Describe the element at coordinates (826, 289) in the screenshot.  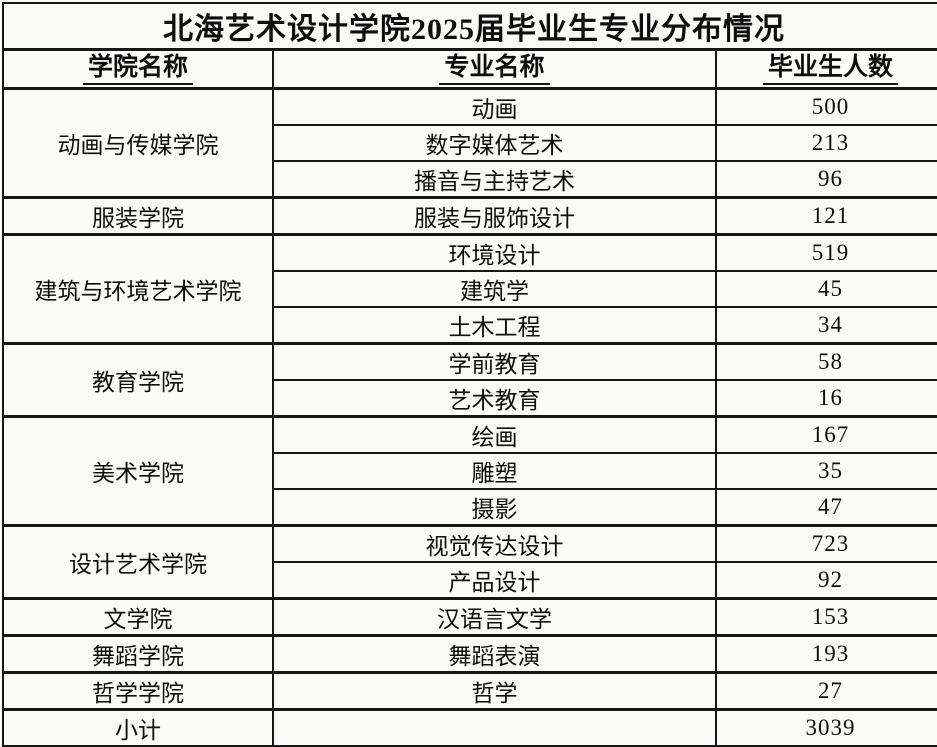
I see `count-cell: 45` at that location.